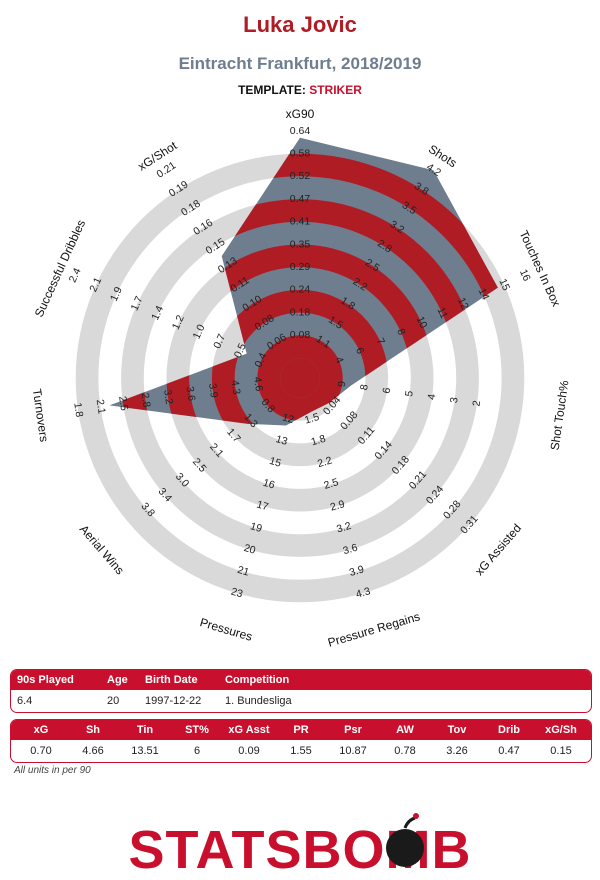  I want to click on stats-header-cell: xG Asst, so click(249, 730).